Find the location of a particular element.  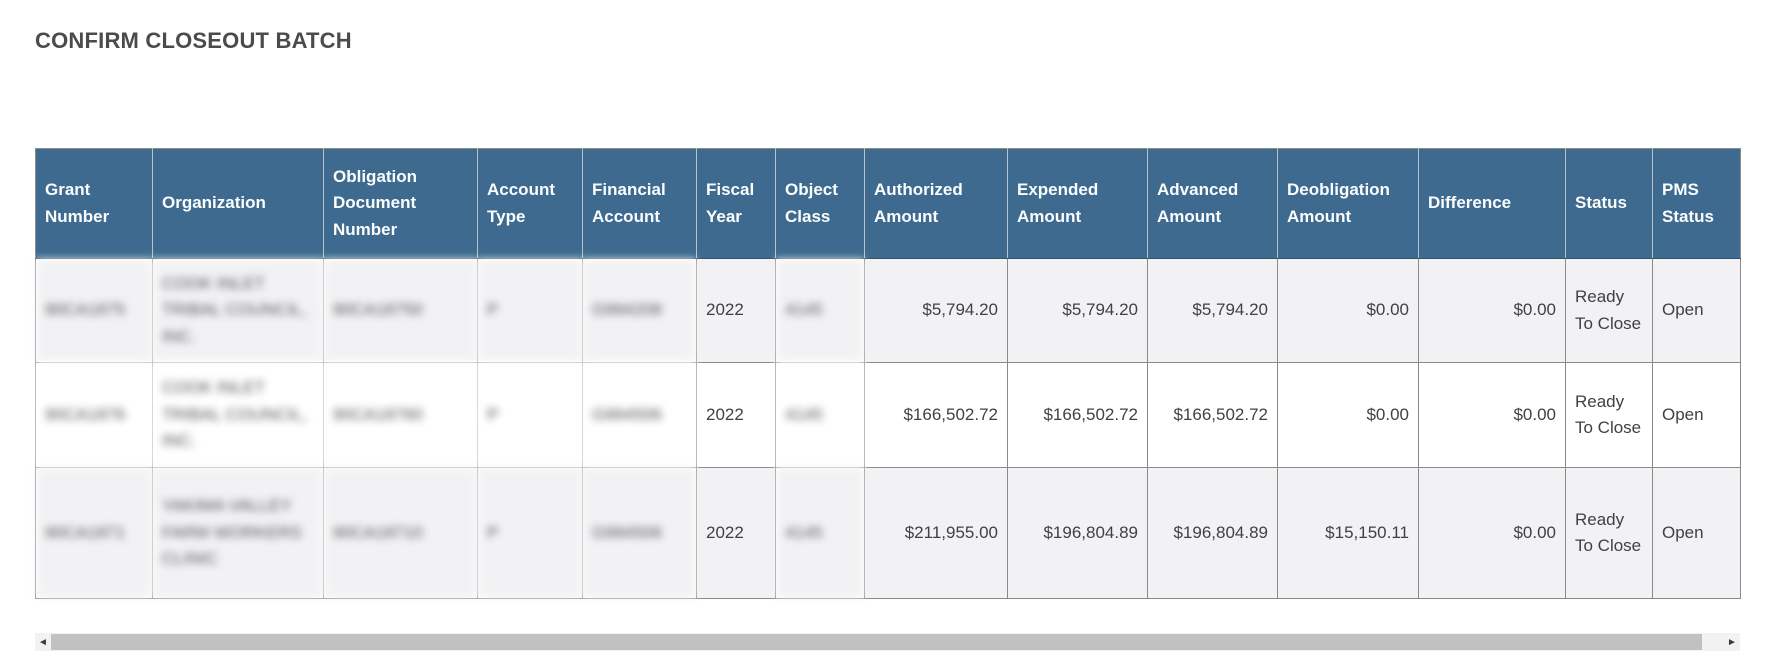

cell-organization: YAKIMA VALLEY FARM WORKERS CLINIC is located at coordinates (238, 533).